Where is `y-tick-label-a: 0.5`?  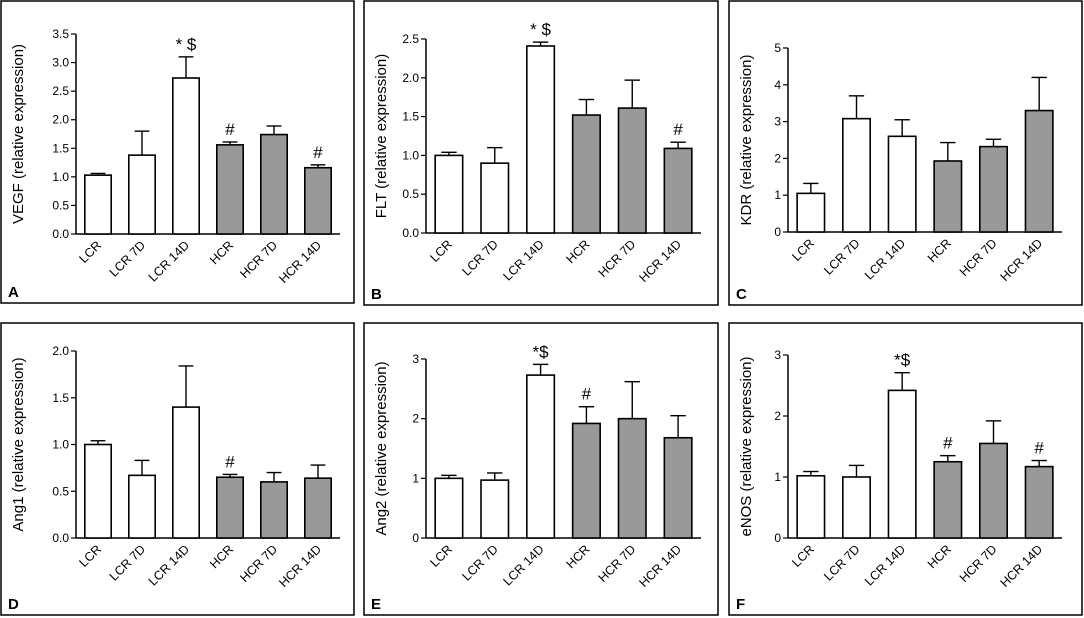 y-tick-label-a: 0.5 is located at coordinates (60, 205).